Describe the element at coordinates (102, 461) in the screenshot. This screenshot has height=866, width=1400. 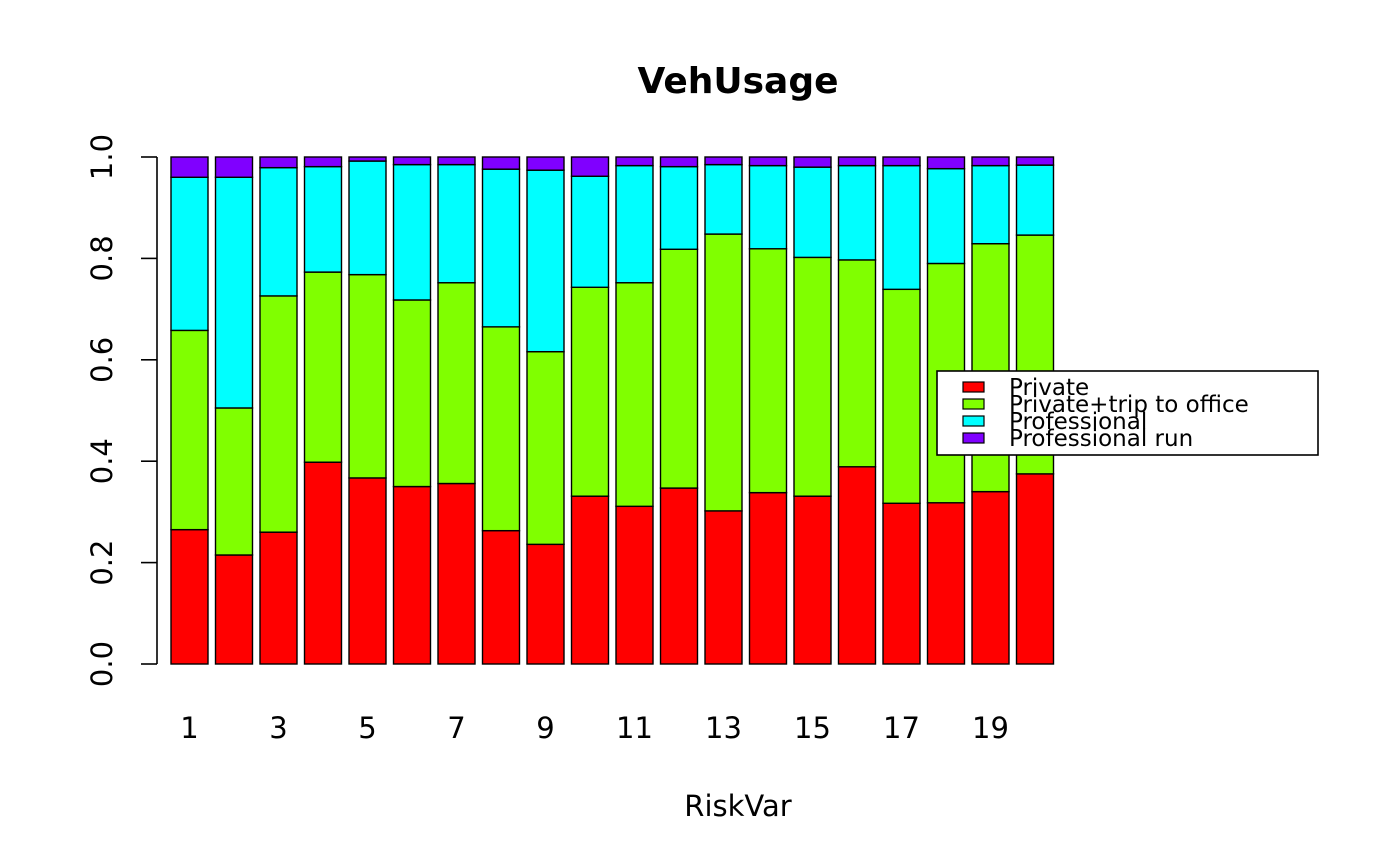
I see `y-tick-label: 0.4` at that location.